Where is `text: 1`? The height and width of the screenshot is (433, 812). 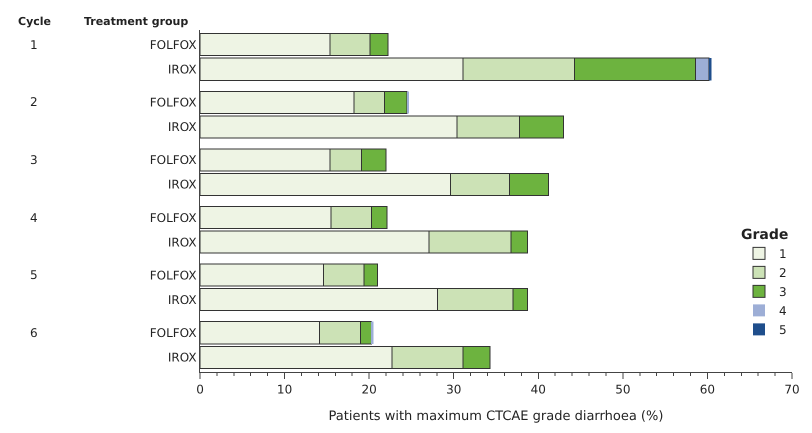 text: 1 is located at coordinates (34, 45).